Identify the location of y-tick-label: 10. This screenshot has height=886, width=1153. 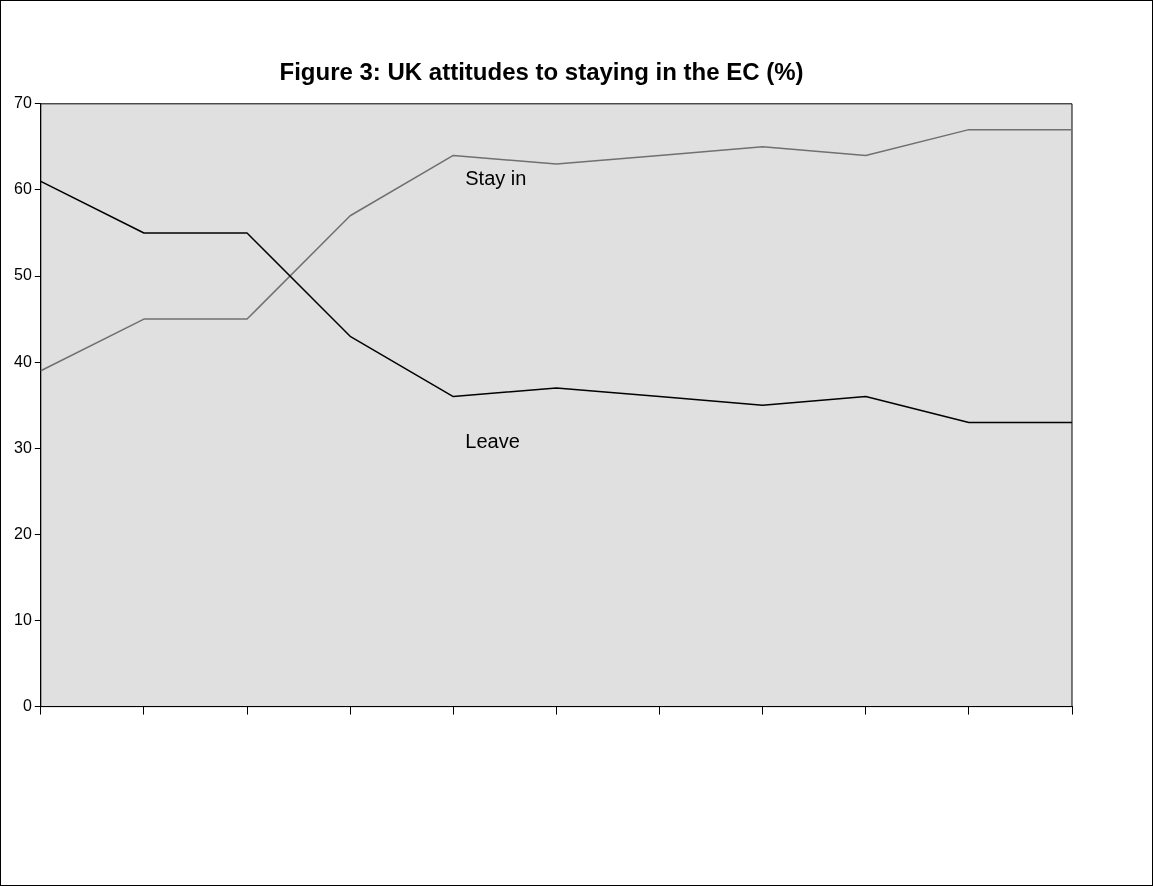
(23, 619).